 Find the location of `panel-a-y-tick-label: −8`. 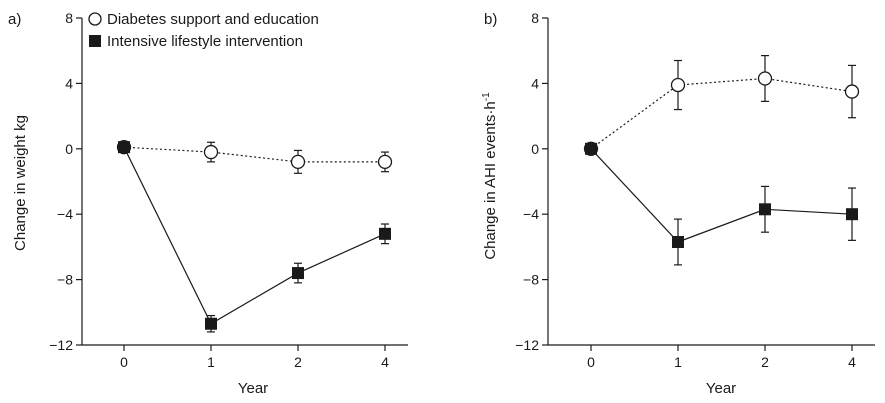

panel-a-y-tick-label: −8 is located at coordinates (65, 280).